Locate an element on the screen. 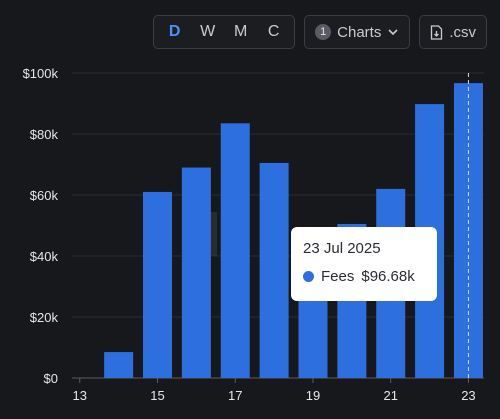 Image resolution: width=500 pixels, height=419 pixels. y-tick-label: $100k is located at coordinates (41, 73).